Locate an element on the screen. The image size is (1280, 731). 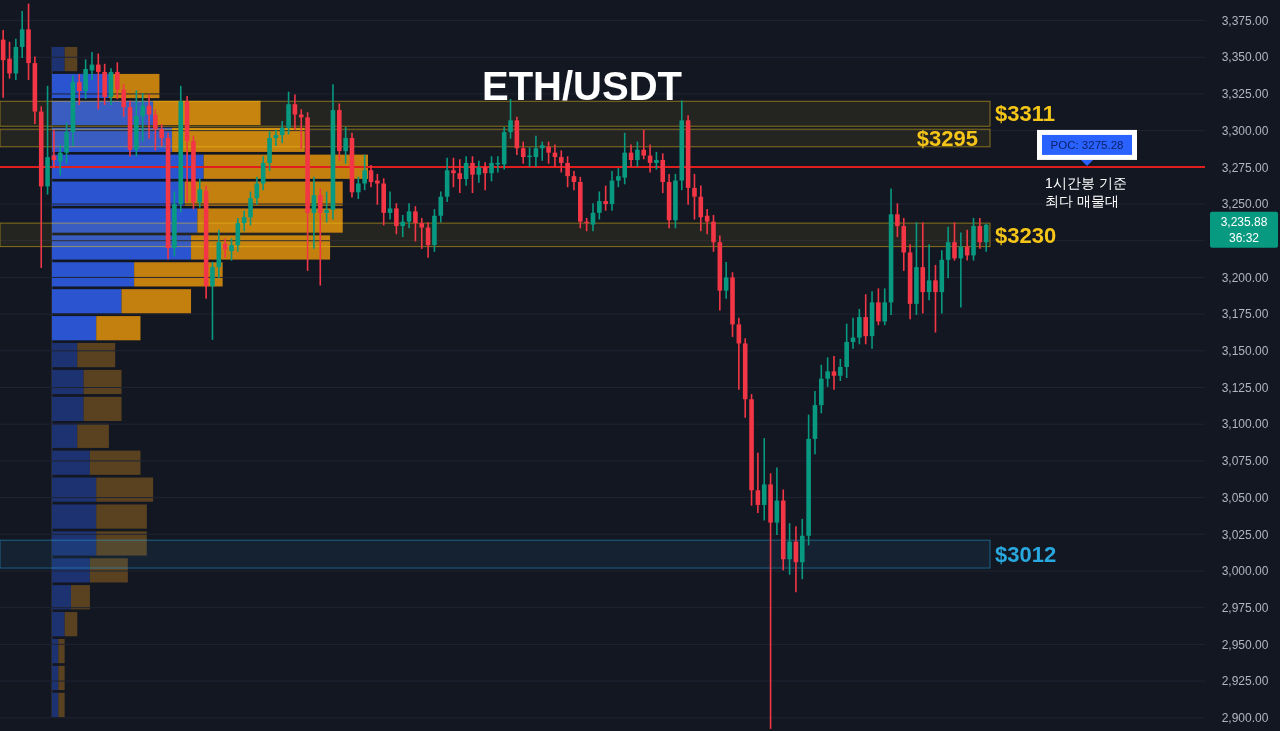
y-tick-label: 2,925.00 is located at coordinates (1245, 681).